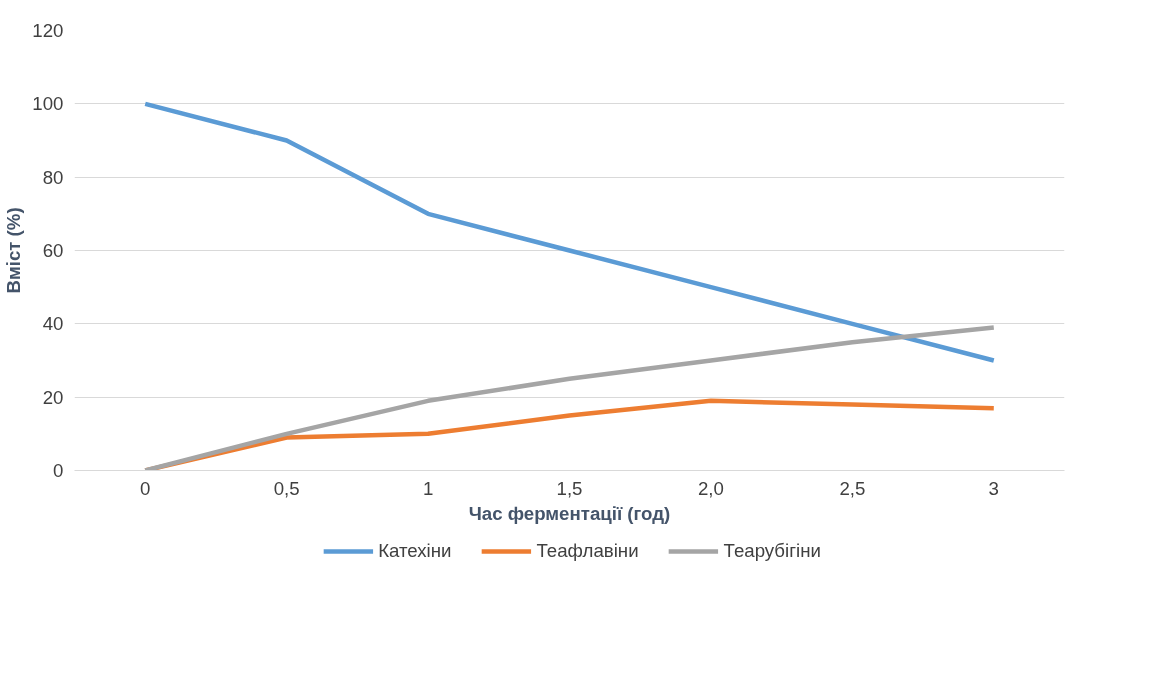  I want to click on y-tick-label: 80, so click(53, 177).